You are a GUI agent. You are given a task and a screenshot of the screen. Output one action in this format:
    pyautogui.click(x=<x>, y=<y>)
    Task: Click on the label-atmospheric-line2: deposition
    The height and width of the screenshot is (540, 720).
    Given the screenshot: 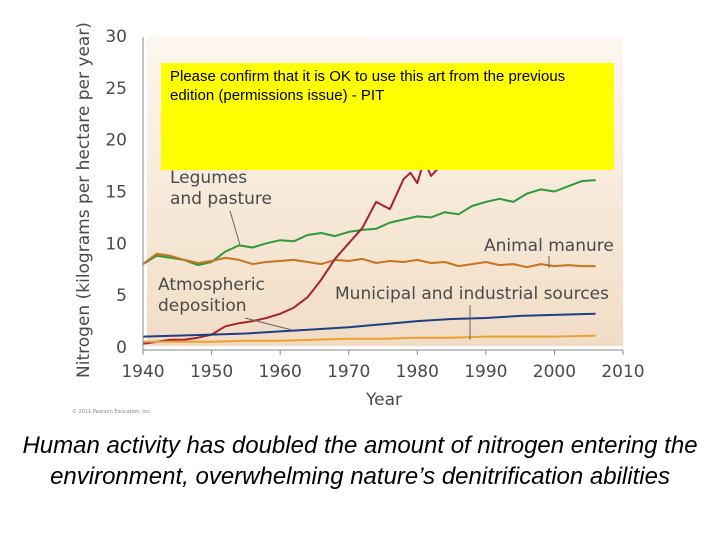 What is the action you would take?
    pyautogui.click(x=202, y=306)
    